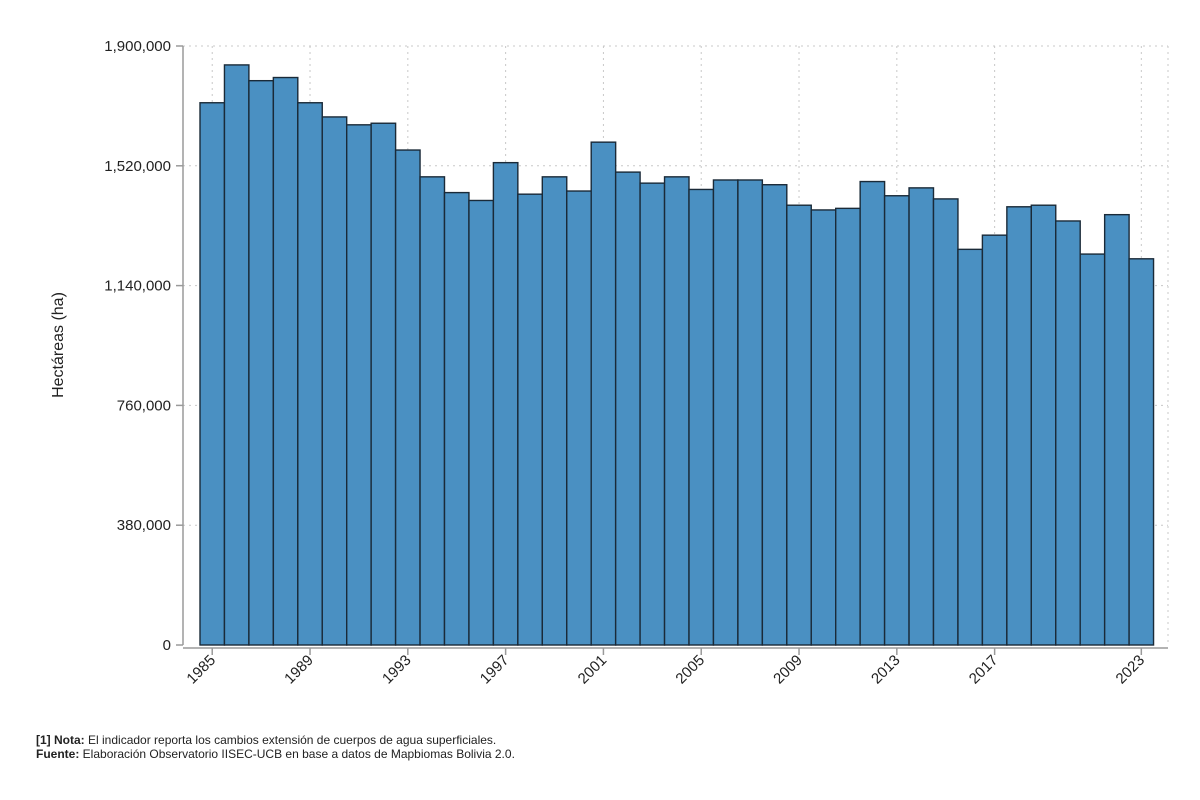 The image size is (1200, 800). Describe the element at coordinates (144, 525) in the screenshot. I see `y-tick-label-1: 380,000` at that location.